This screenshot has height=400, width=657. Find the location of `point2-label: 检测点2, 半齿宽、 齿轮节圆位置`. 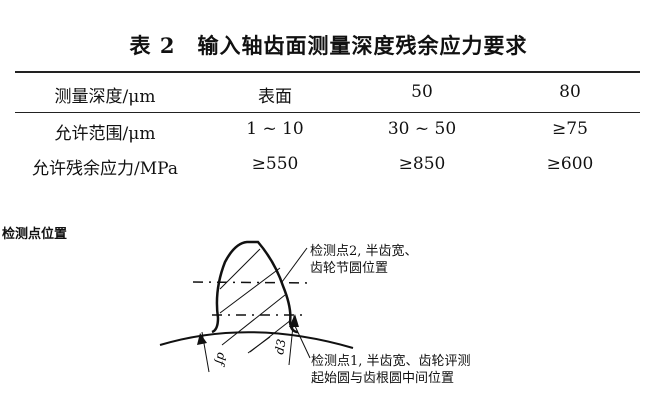

point2-label: 检测点2, 半齿宽、 齿轮节圆位置 is located at coordinates (364, 260).